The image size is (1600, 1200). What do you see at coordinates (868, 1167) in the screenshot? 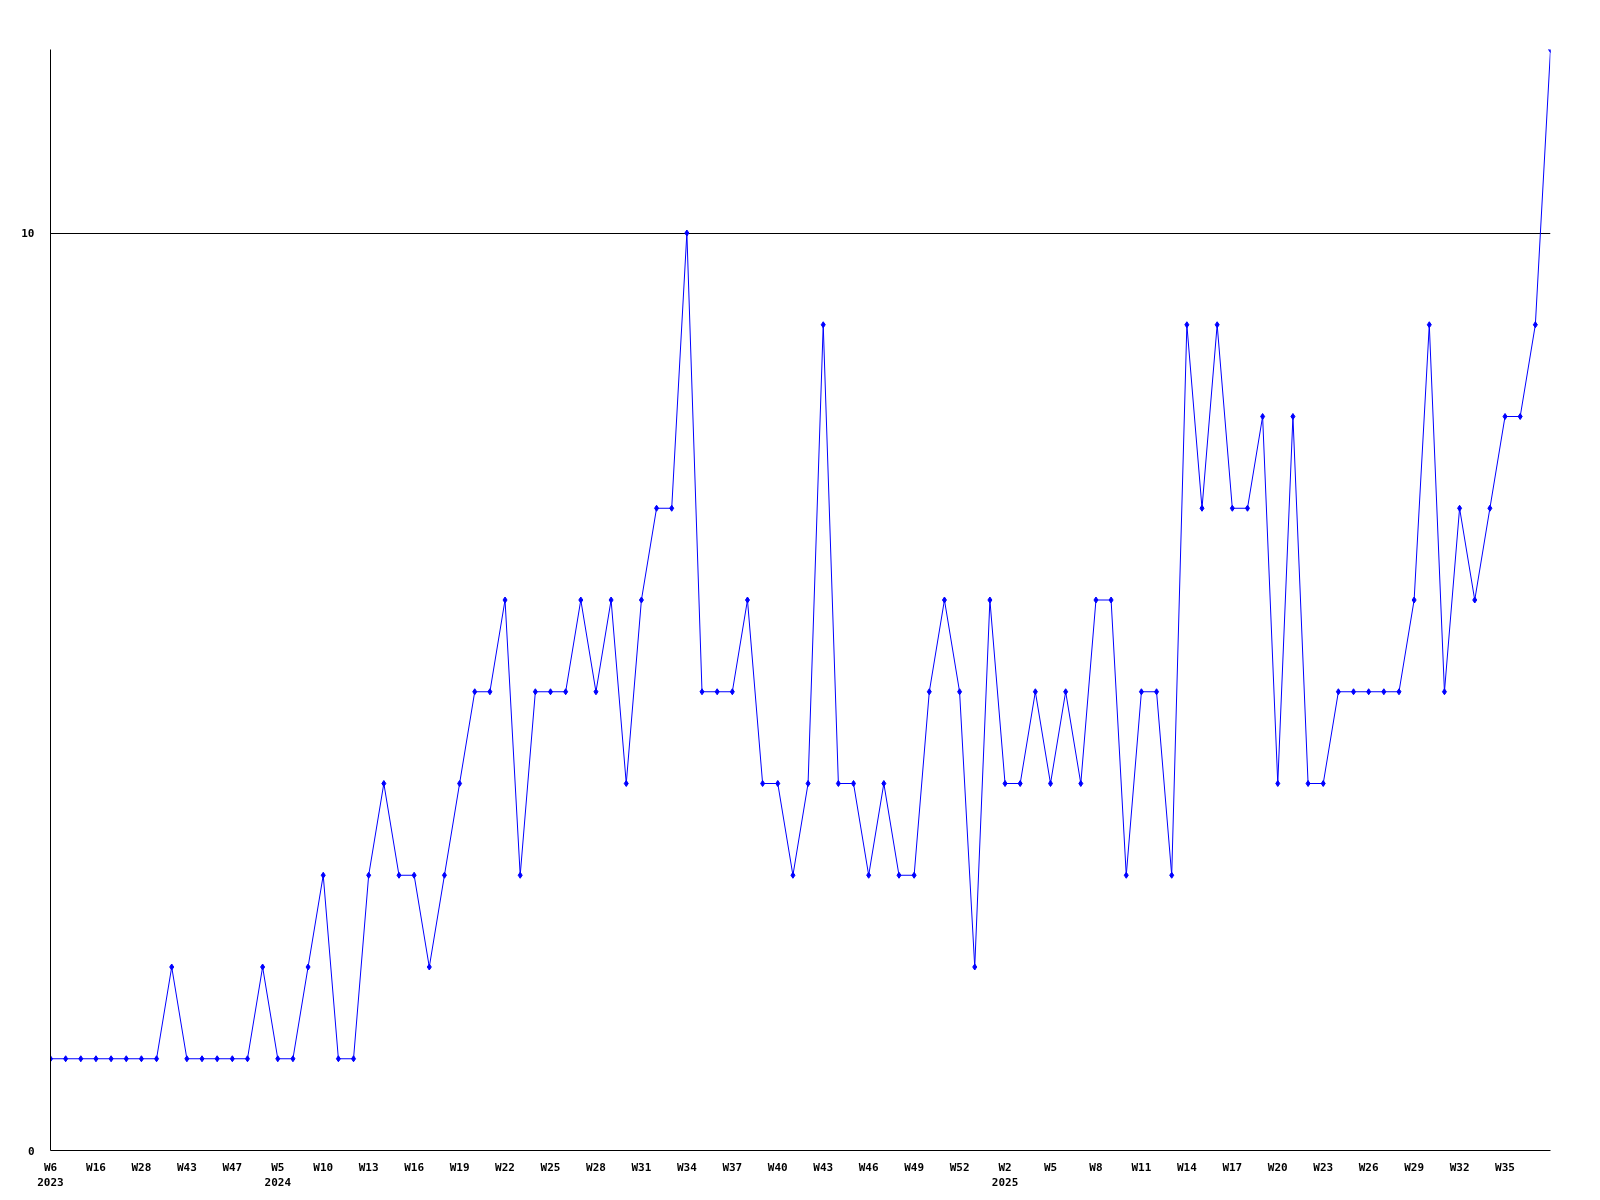
I see `x-tick-label: W46` at bounding box center [868, 1167].